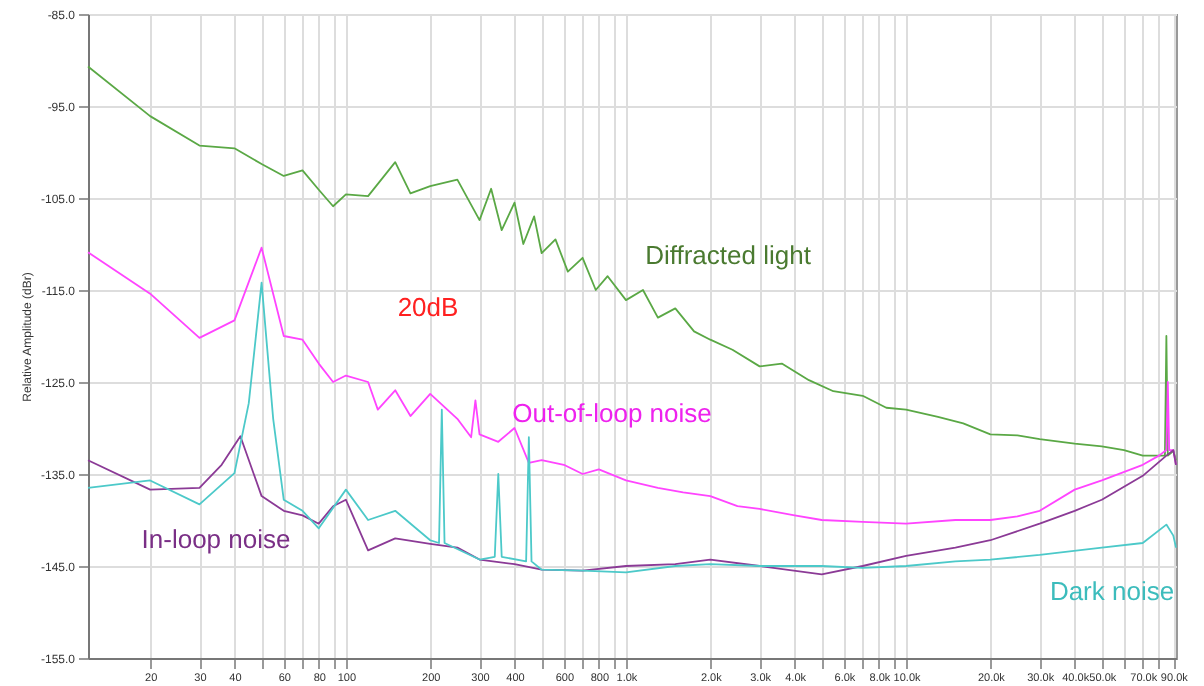 The image size is (1204, 686). I want to click on annotation: Dark noise, so click(1112, 591).